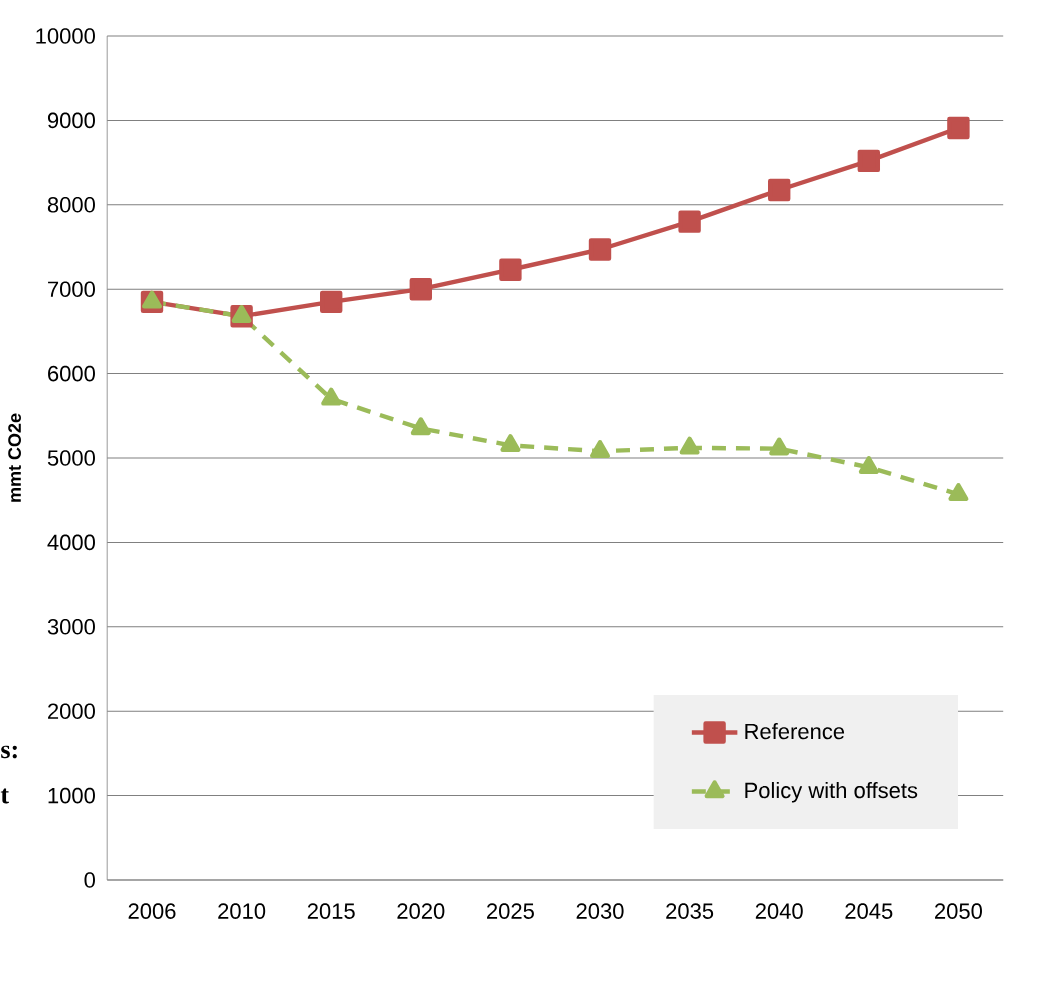 This screenshot has width=1064, height=988. Describe the element at coordinates (71, 373) in the screenshot. I see `y-tick-label: 6000` at that location.